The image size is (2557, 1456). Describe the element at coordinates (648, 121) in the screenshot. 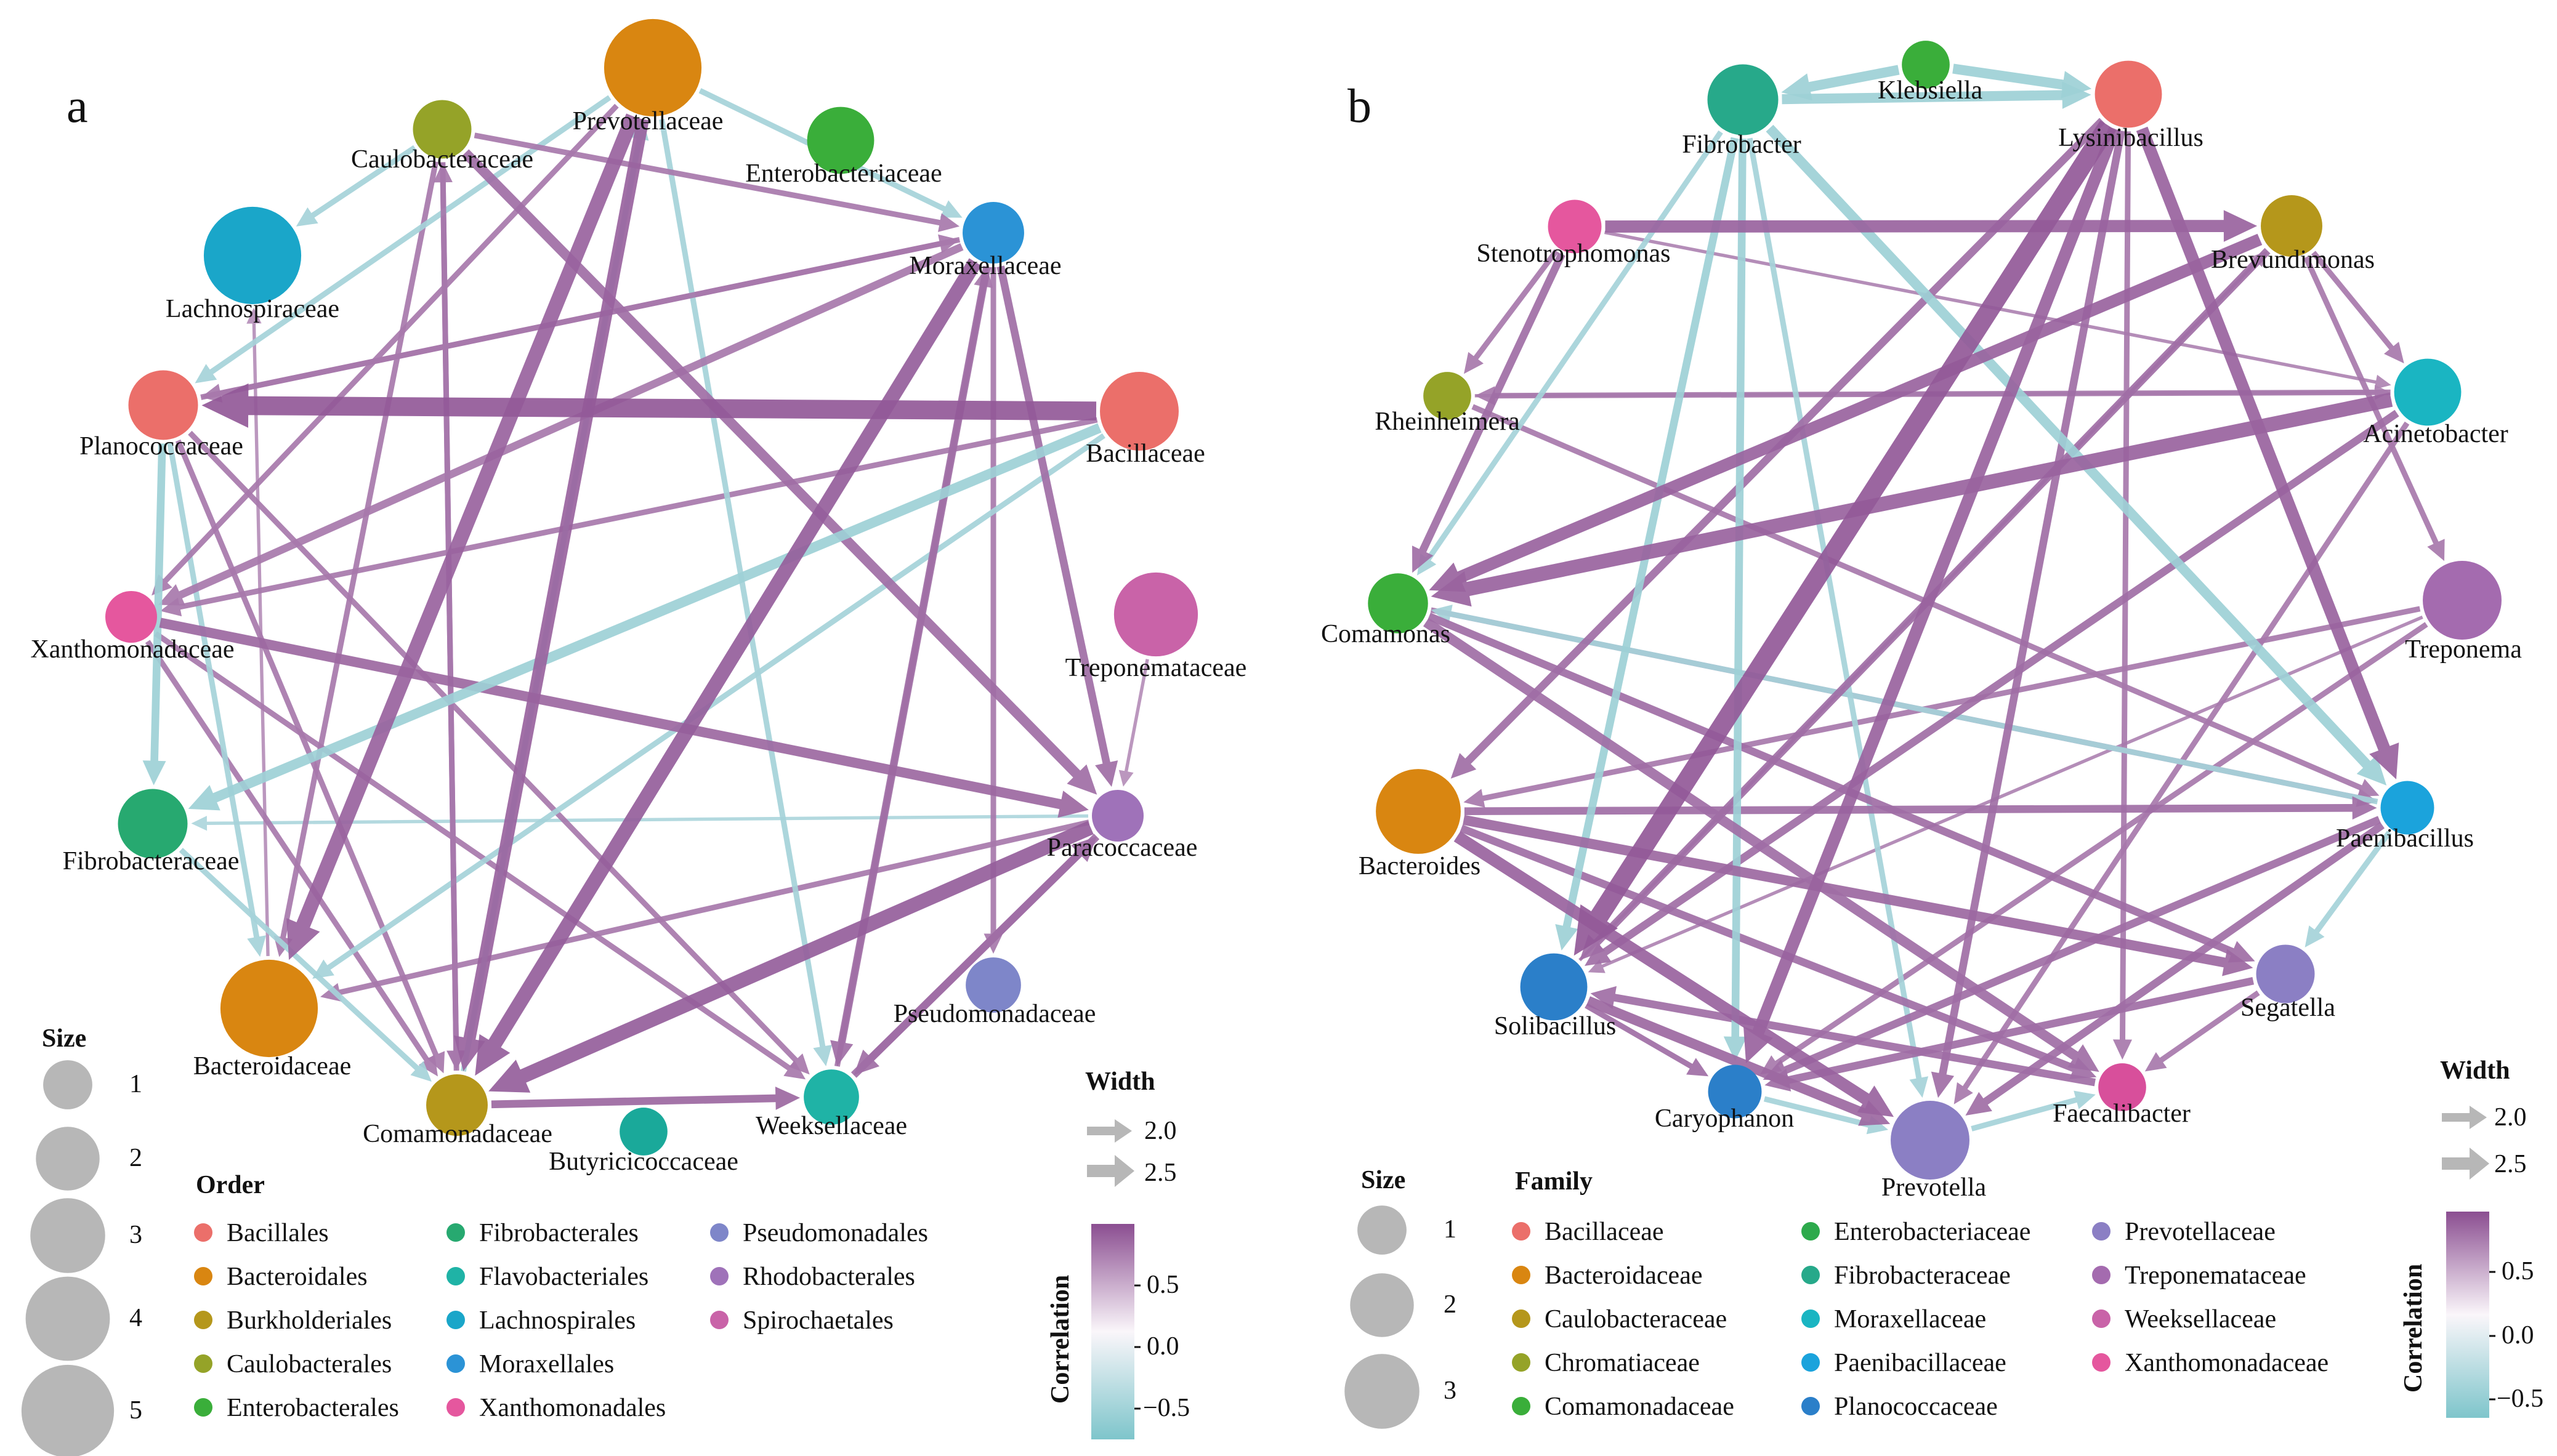

I see `node-label-prevotellaceae: Prevotellaceae` at that location.